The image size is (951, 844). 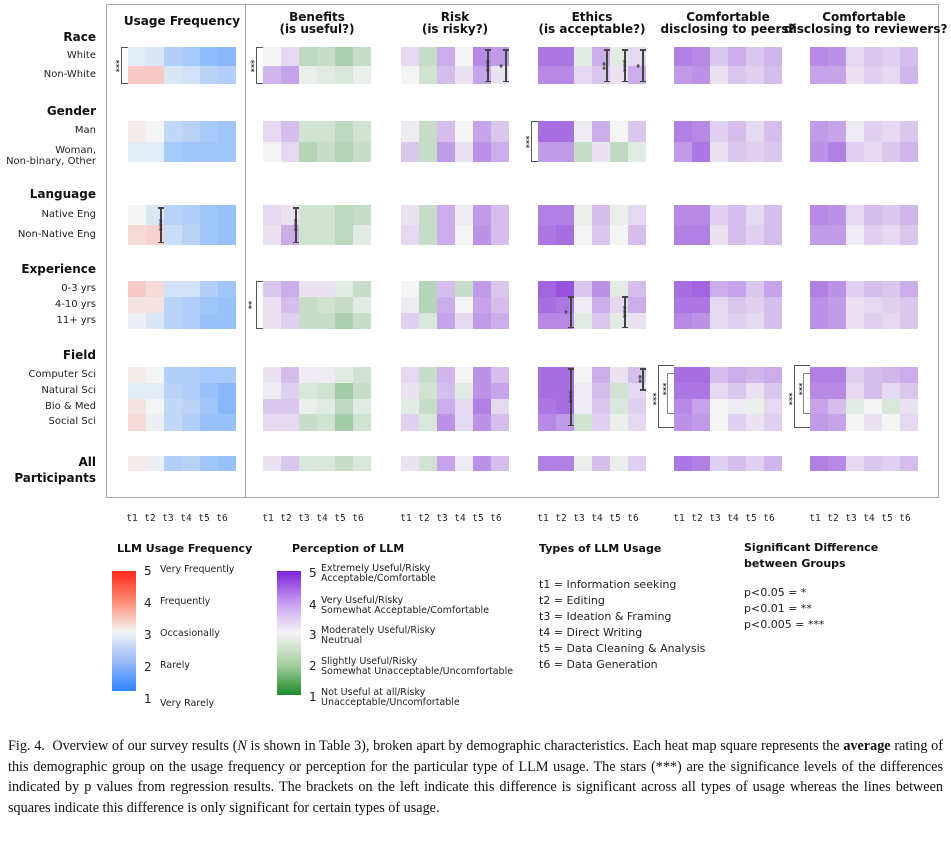 I want to click on x-tick-label: t6, so click(x=633, y=518).